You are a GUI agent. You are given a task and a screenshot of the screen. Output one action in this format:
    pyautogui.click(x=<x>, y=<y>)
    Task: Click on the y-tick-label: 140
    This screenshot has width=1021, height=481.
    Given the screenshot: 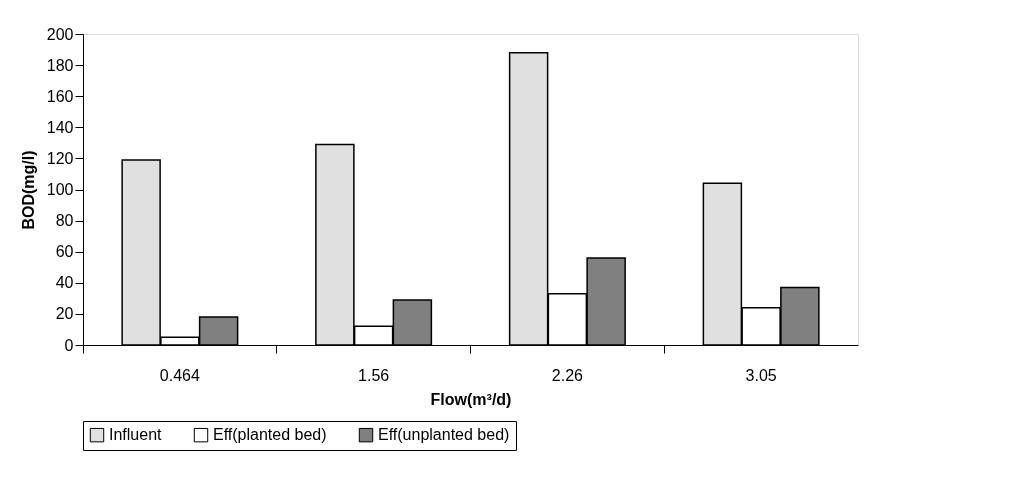 What is the action you would take?
    pyautogui.click(x=60, y=127)
    